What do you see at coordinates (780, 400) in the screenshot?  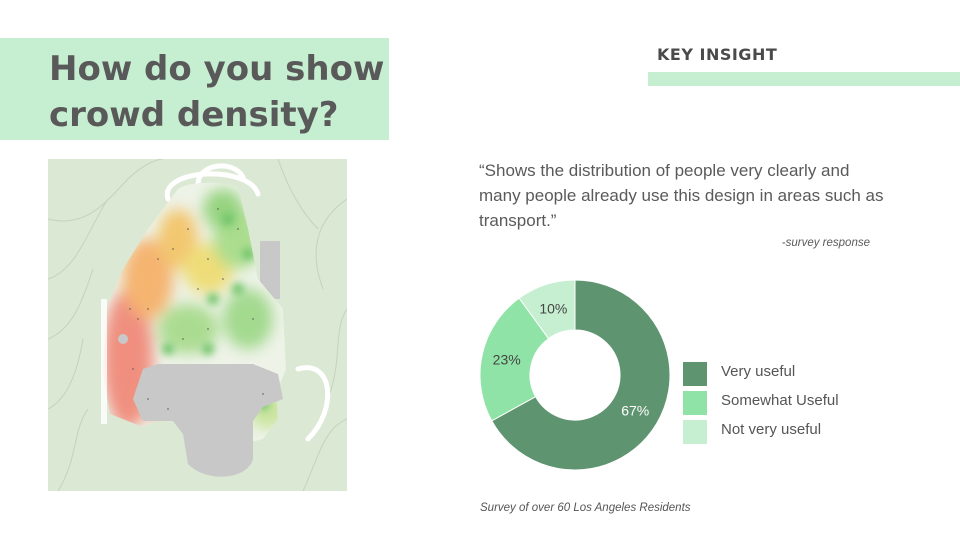 I see `legend-label-somewhat-useful: Somewhat Useful` at bounding box center [780, 400].